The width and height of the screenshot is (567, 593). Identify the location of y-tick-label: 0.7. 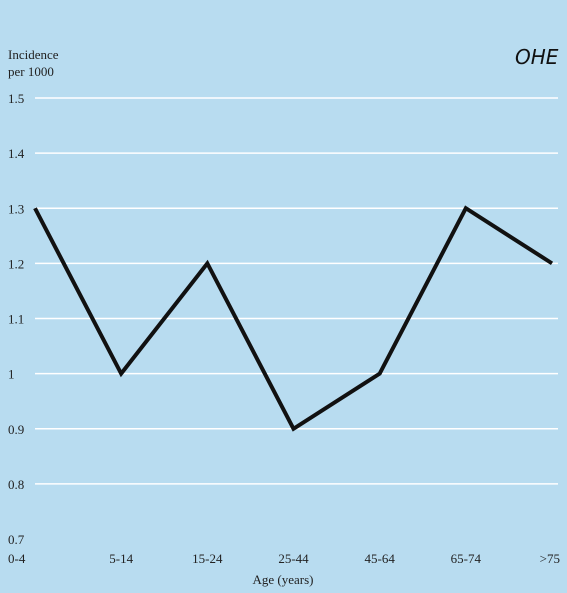
(16, 539).